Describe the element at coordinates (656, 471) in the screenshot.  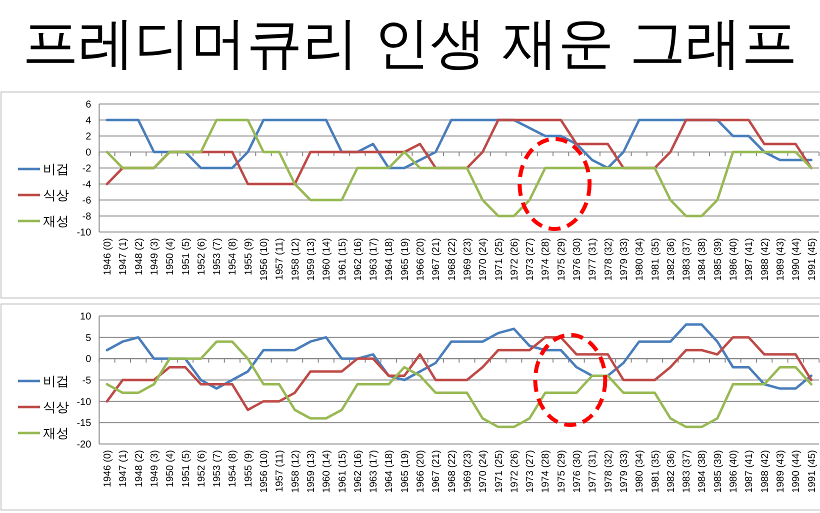
I see `x-tick-label: 1981 (35)` at that location.